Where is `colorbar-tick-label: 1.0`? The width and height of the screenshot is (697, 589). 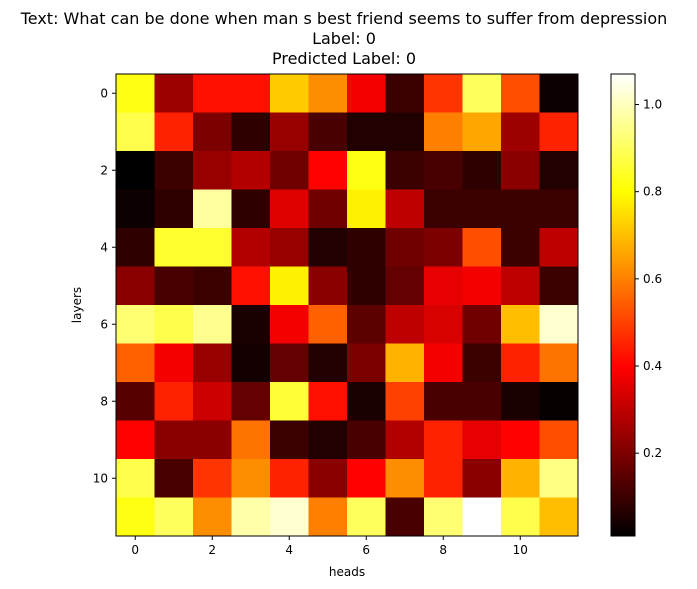
colorbar-tick-label: 1.0 is located at coordinates (652, 105).